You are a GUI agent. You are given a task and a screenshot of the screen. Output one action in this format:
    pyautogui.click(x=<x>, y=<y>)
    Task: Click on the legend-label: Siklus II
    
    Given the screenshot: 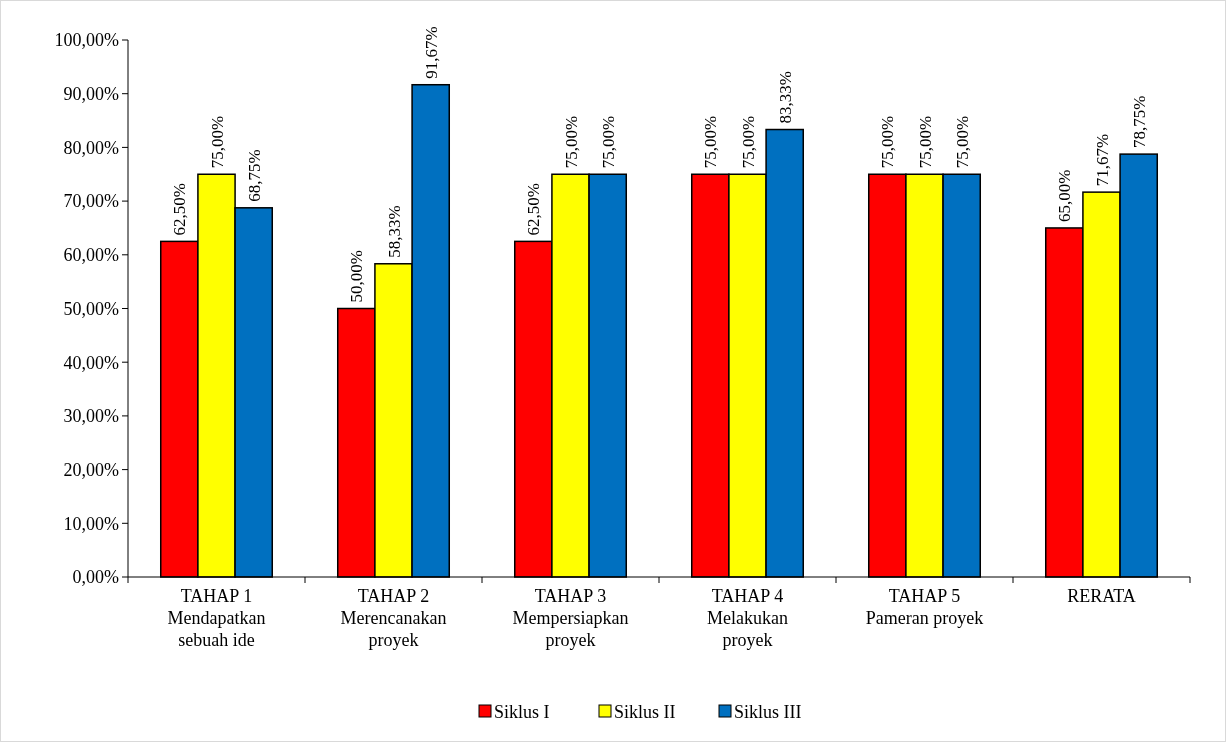 What is the action you would take?
    pyautogui.click(x=645, y=712)
    